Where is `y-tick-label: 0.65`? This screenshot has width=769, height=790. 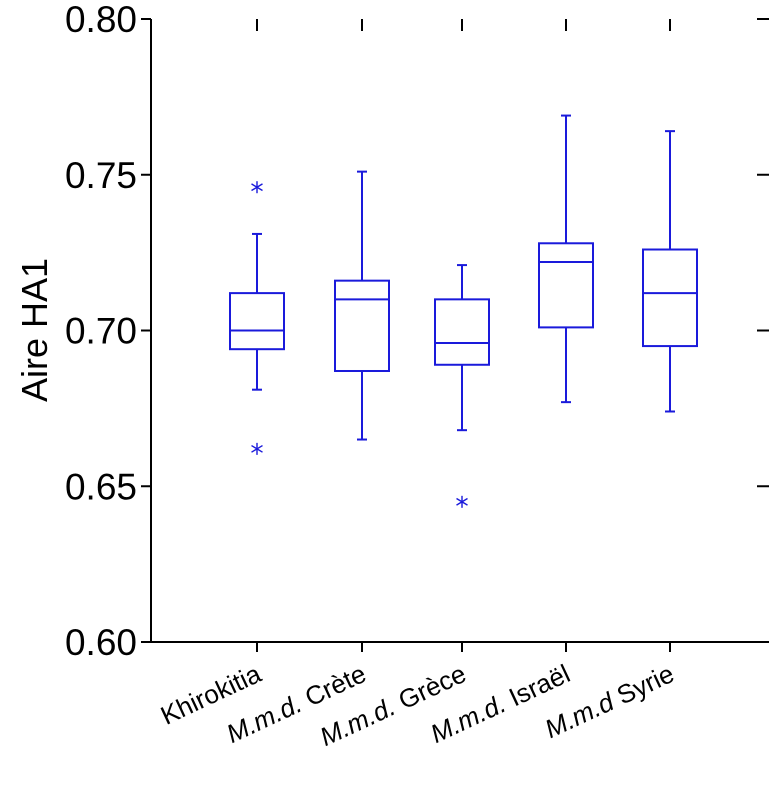 y-tick-label: 0.65 is located at coordinates (101, 486).